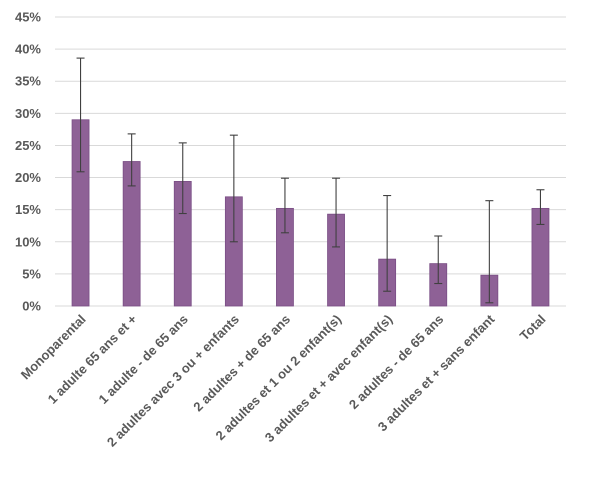 This screenshot has width=600, height=482. Describe the element at coordinates (28, 49) in the screenshot. I see `y-tick-label: 40%` at that location.